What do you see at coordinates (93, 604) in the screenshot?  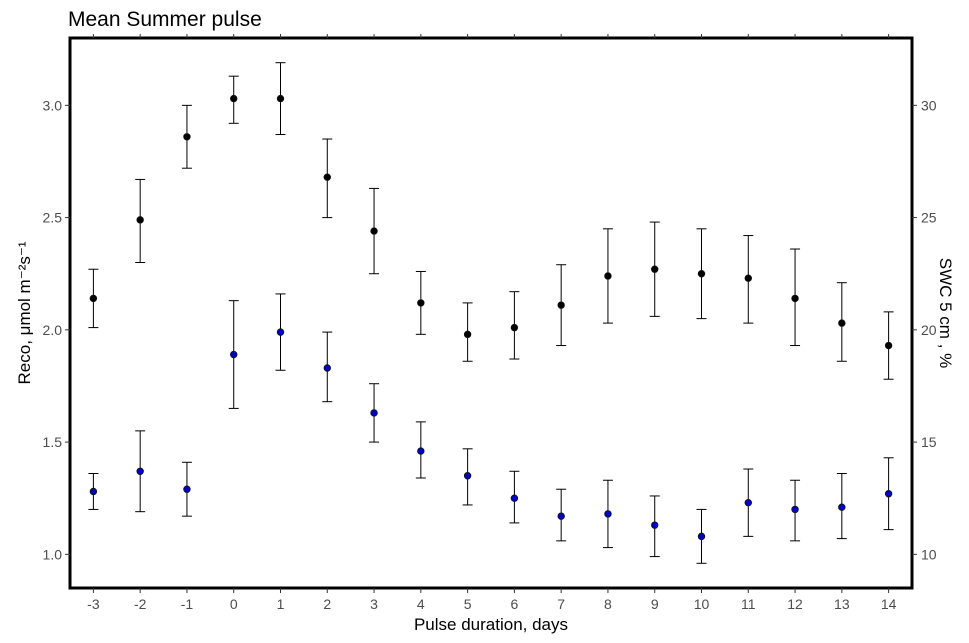 I see `x-tick-label: -3` at bounding box center [93, 604].